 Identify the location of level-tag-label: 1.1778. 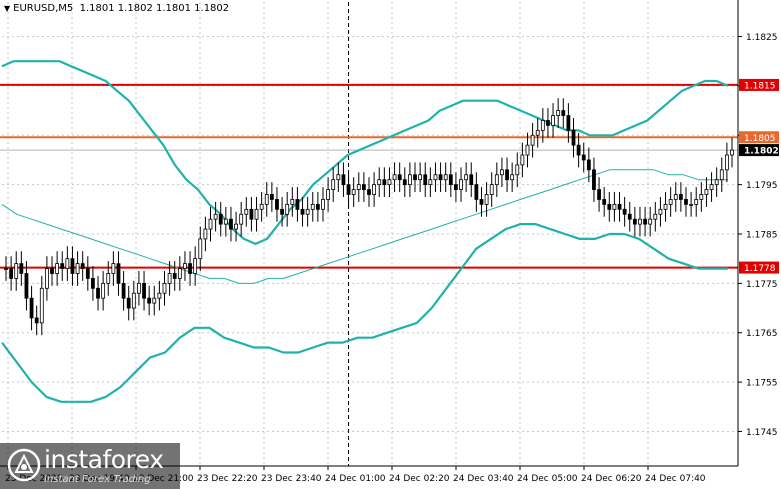
(760, 269).